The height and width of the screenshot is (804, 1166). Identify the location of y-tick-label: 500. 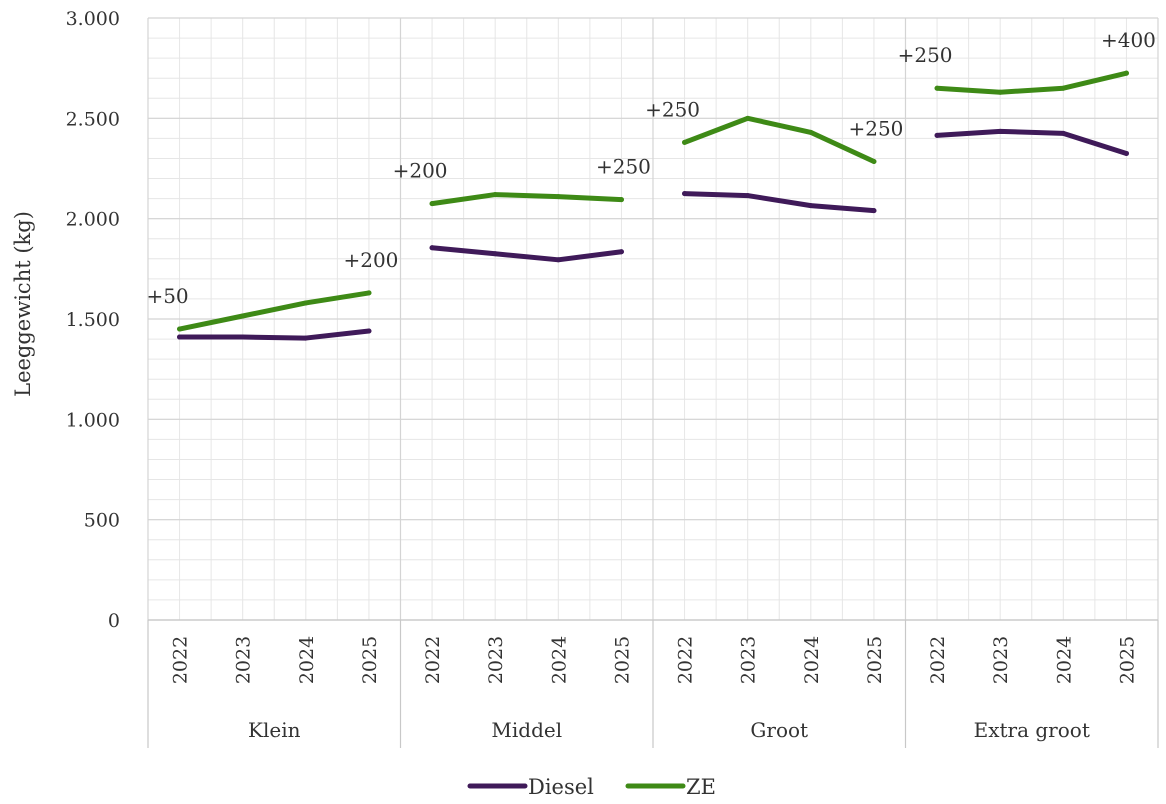
(102, 521).